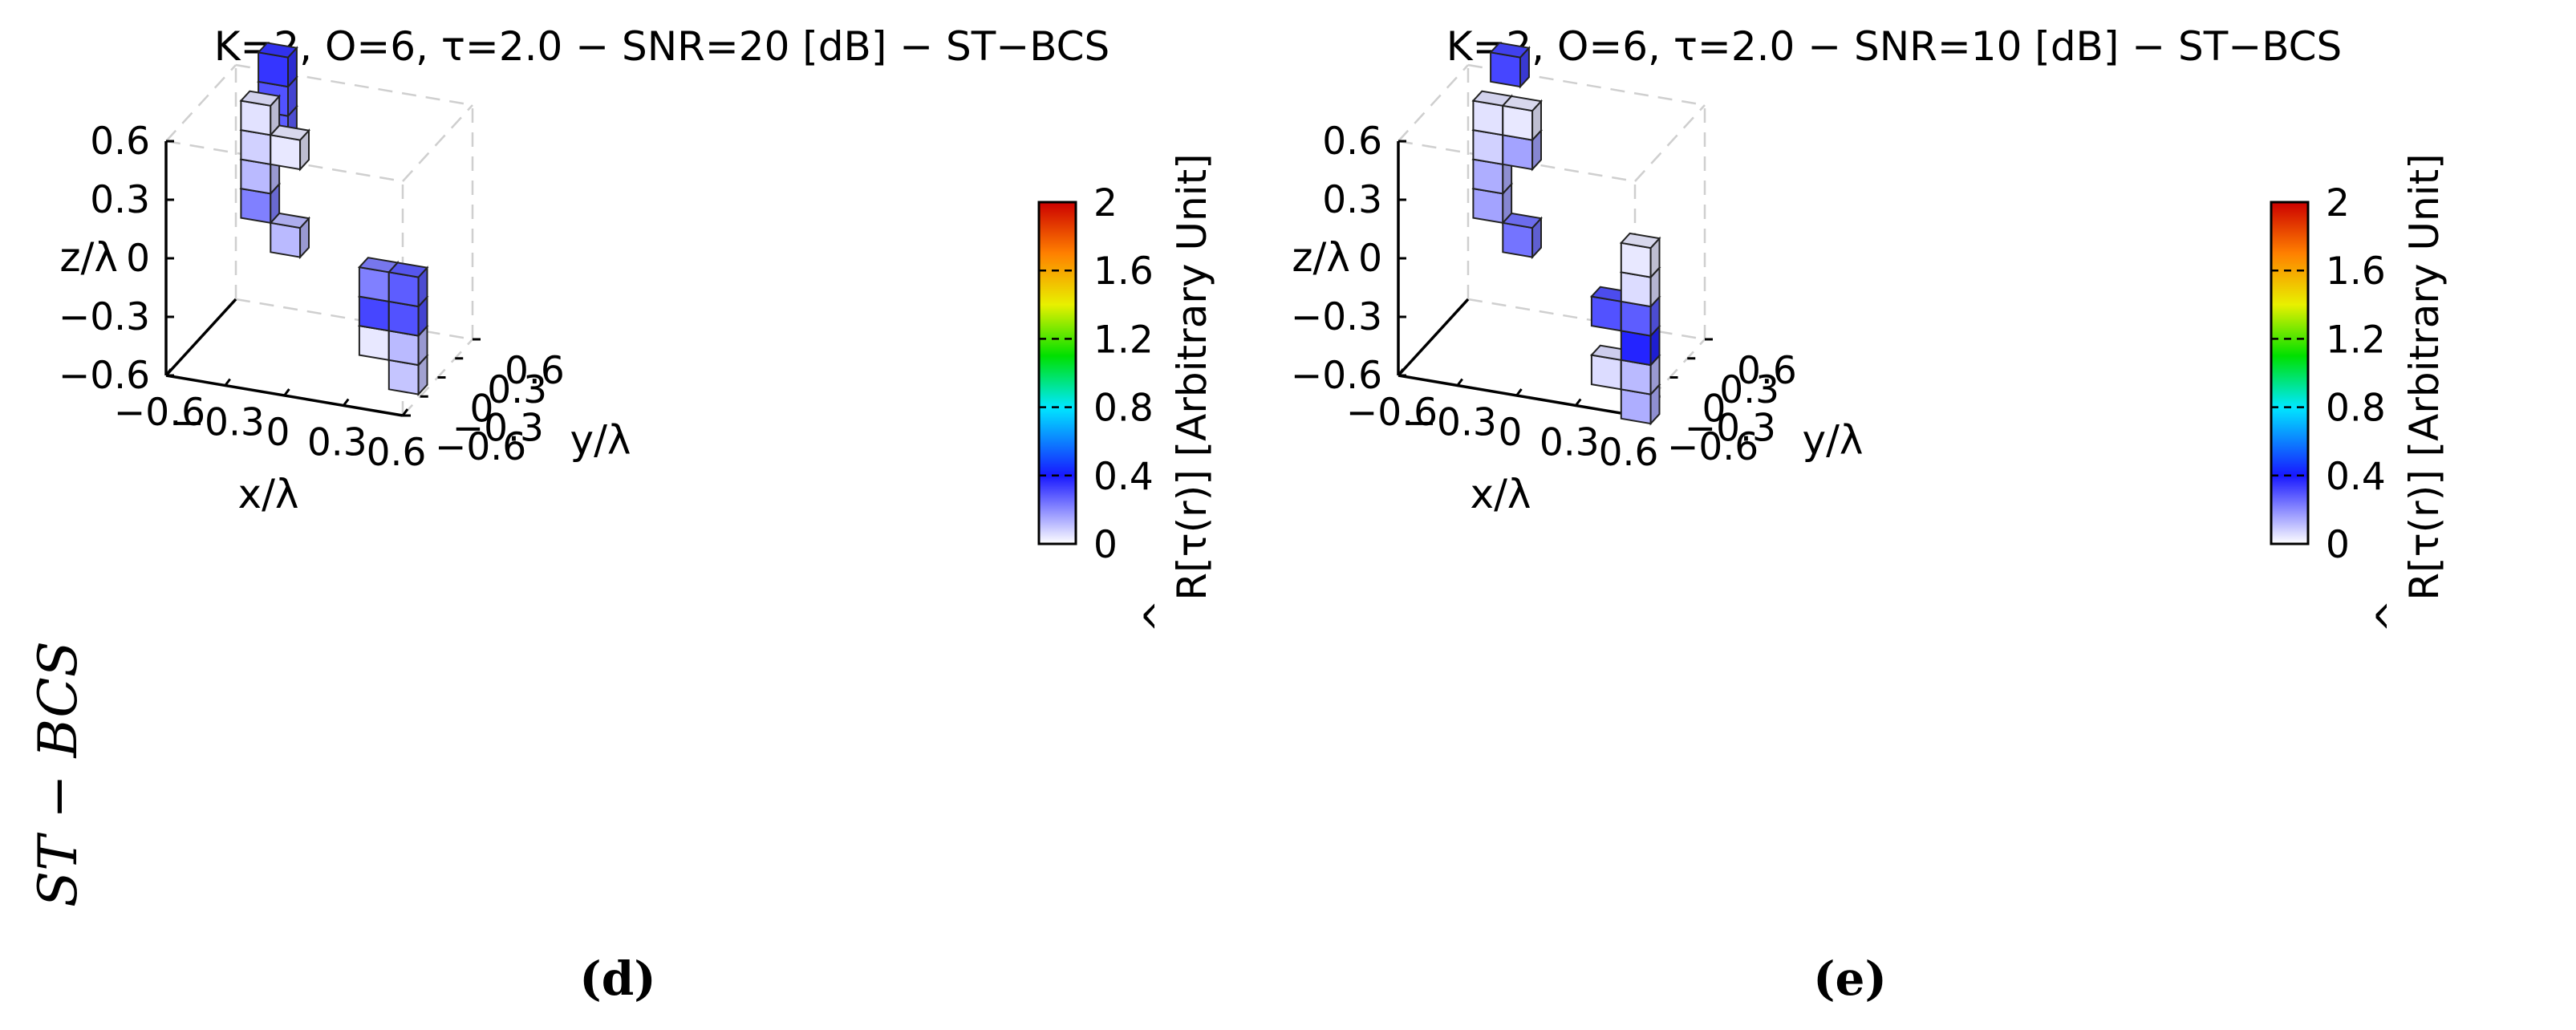  Describe the element at coordinates (1713, 447) in the screenshot. I see `y-tick-label: −0.6` at that location.